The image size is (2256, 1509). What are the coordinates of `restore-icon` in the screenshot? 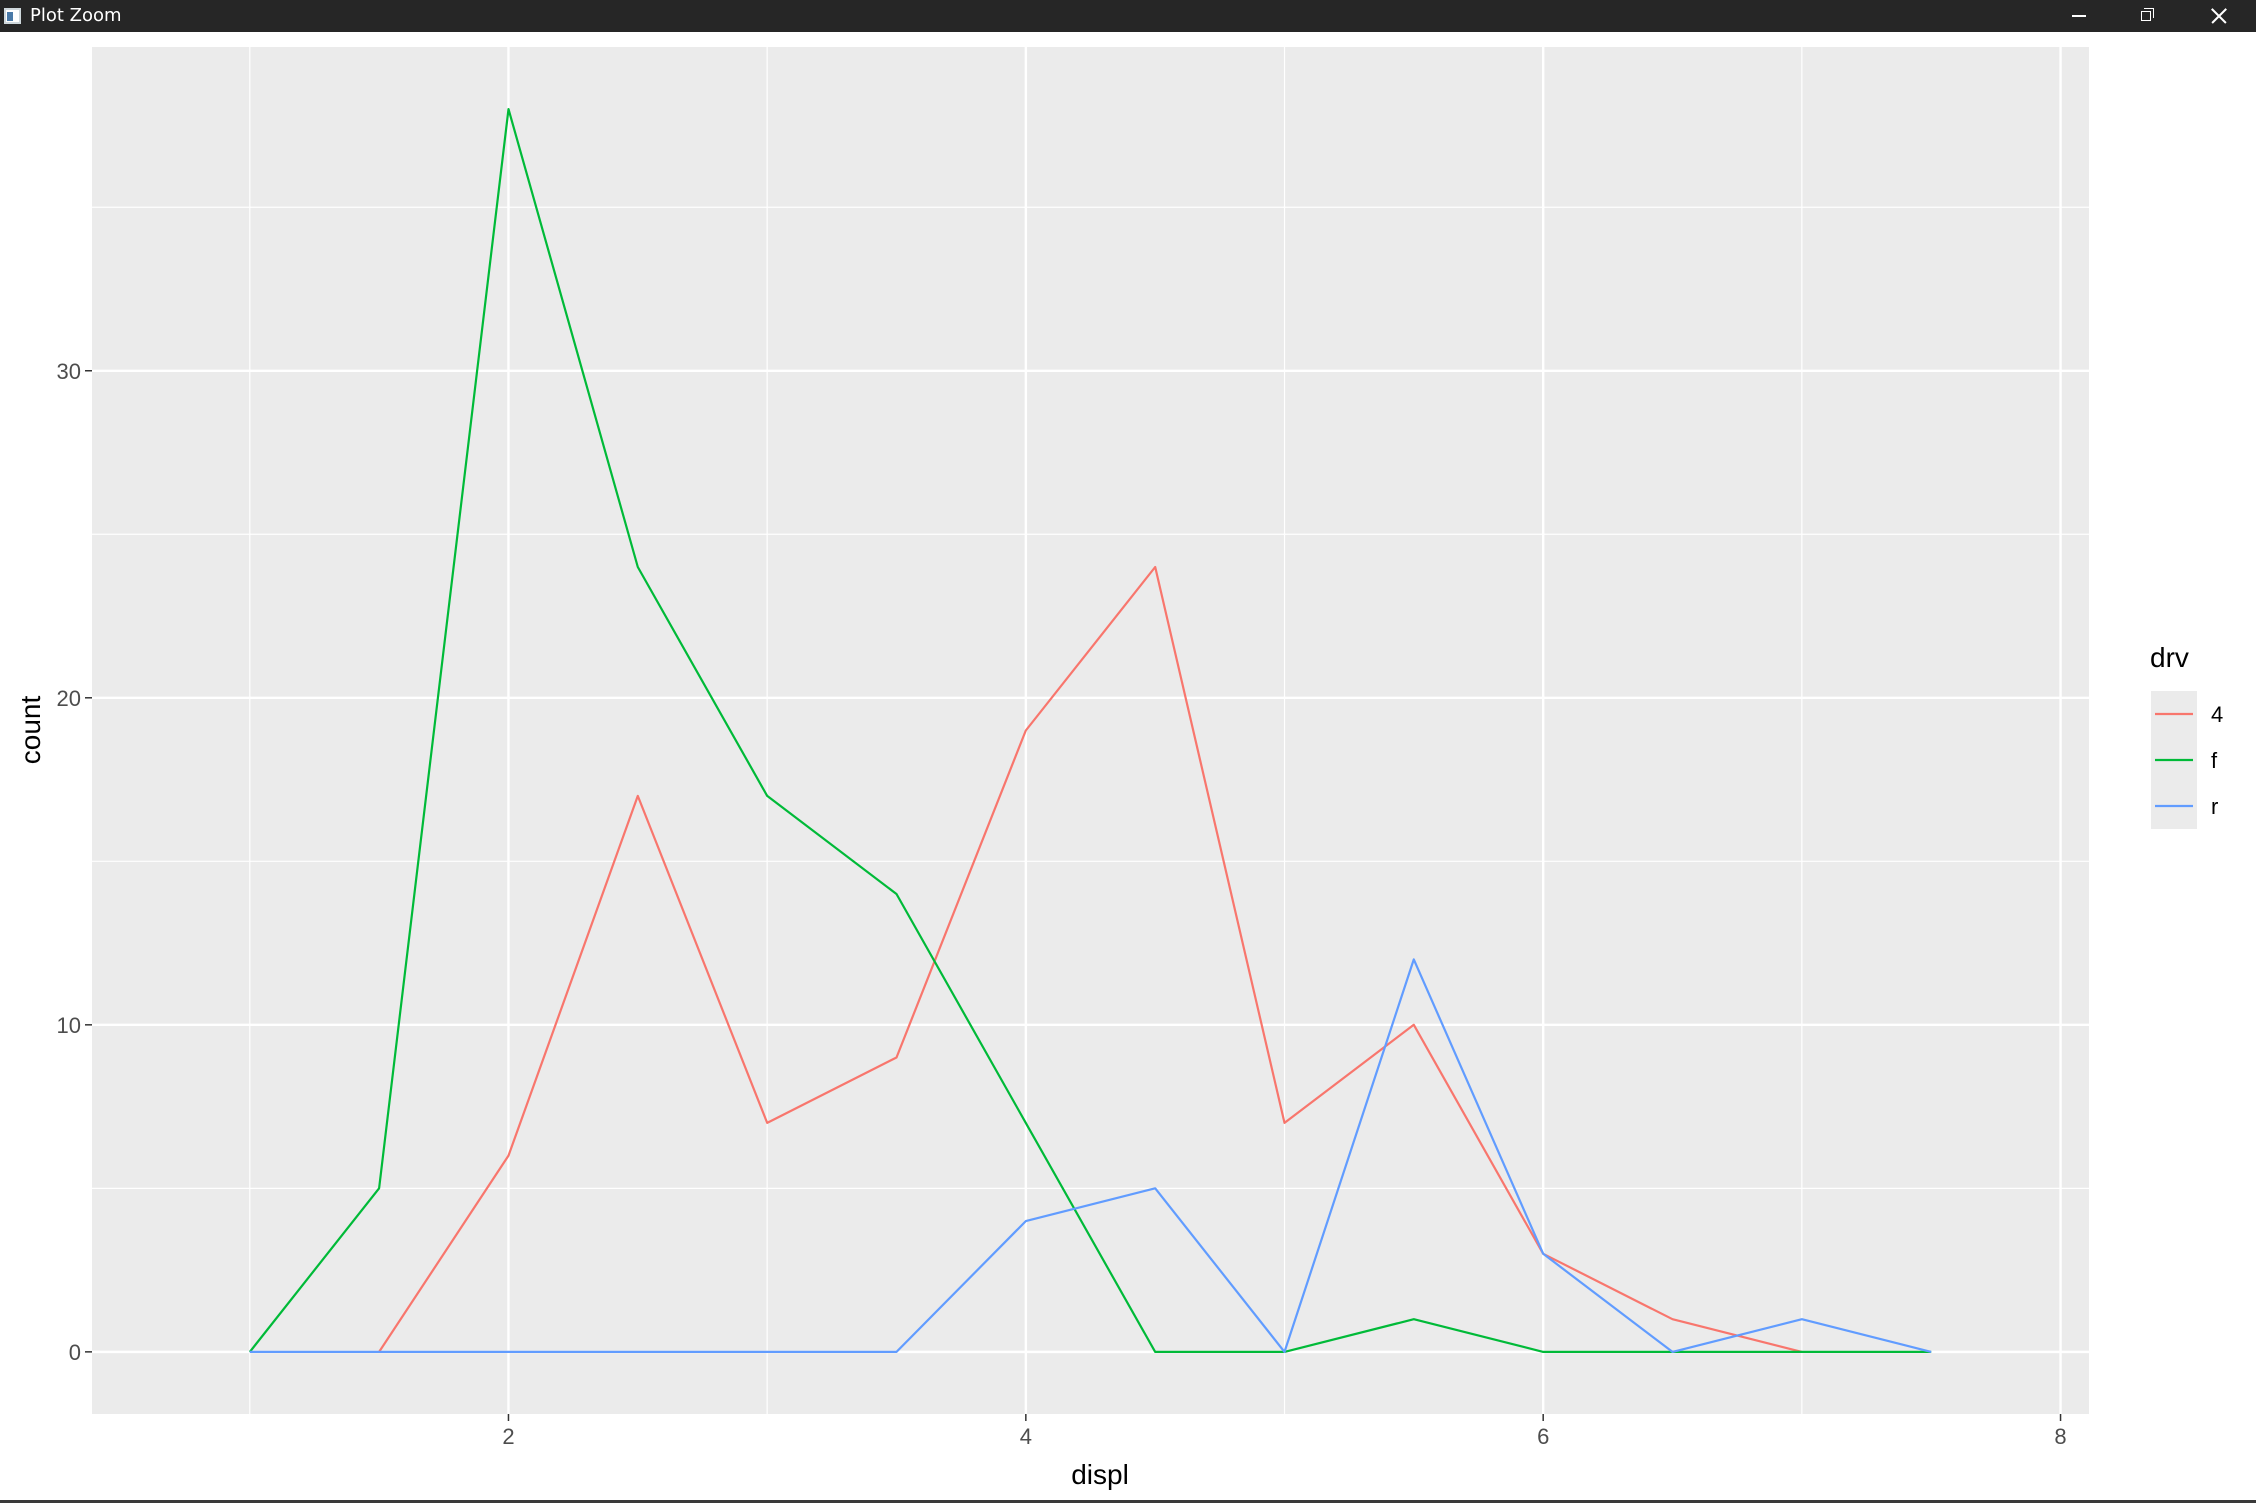 It's located at (2148, 16).